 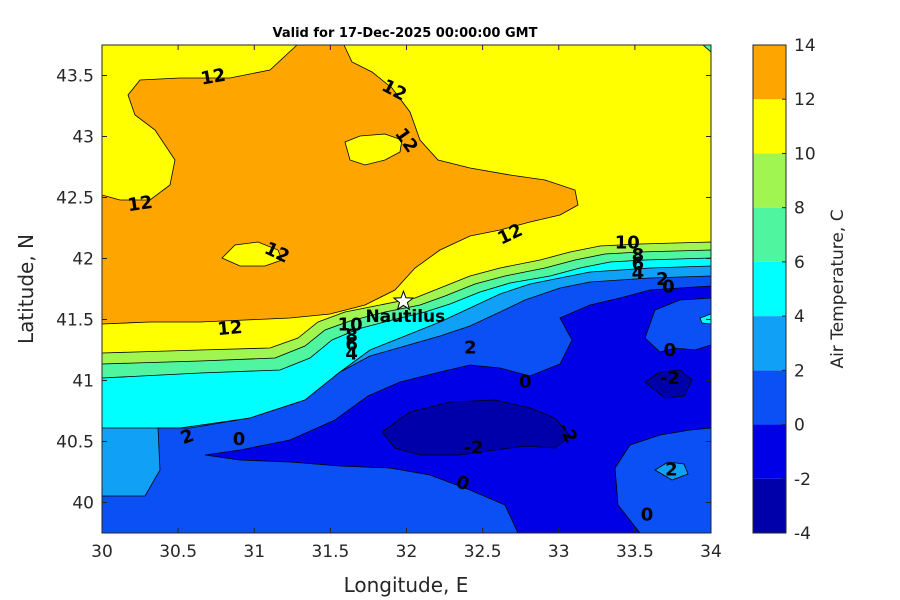 What do you see at coordinates (559, 552) in the screenshot?
I see `x-tick-label: 33` at bounding box center [559, 552].